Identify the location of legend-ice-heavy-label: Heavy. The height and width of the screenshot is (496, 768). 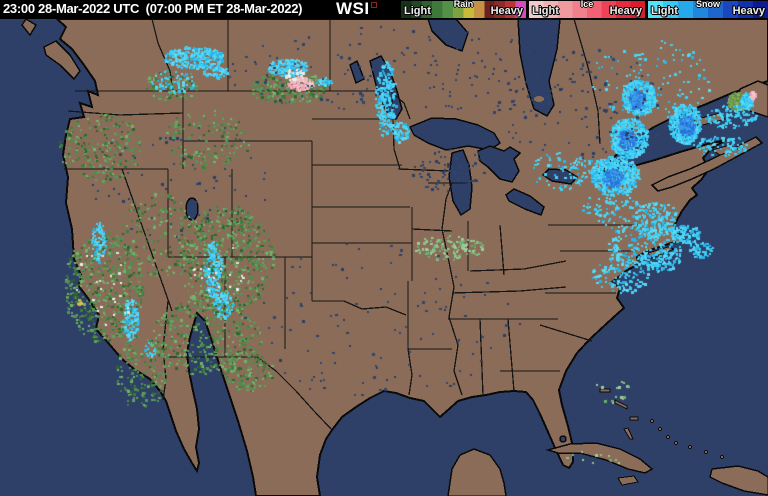
(625, 11).